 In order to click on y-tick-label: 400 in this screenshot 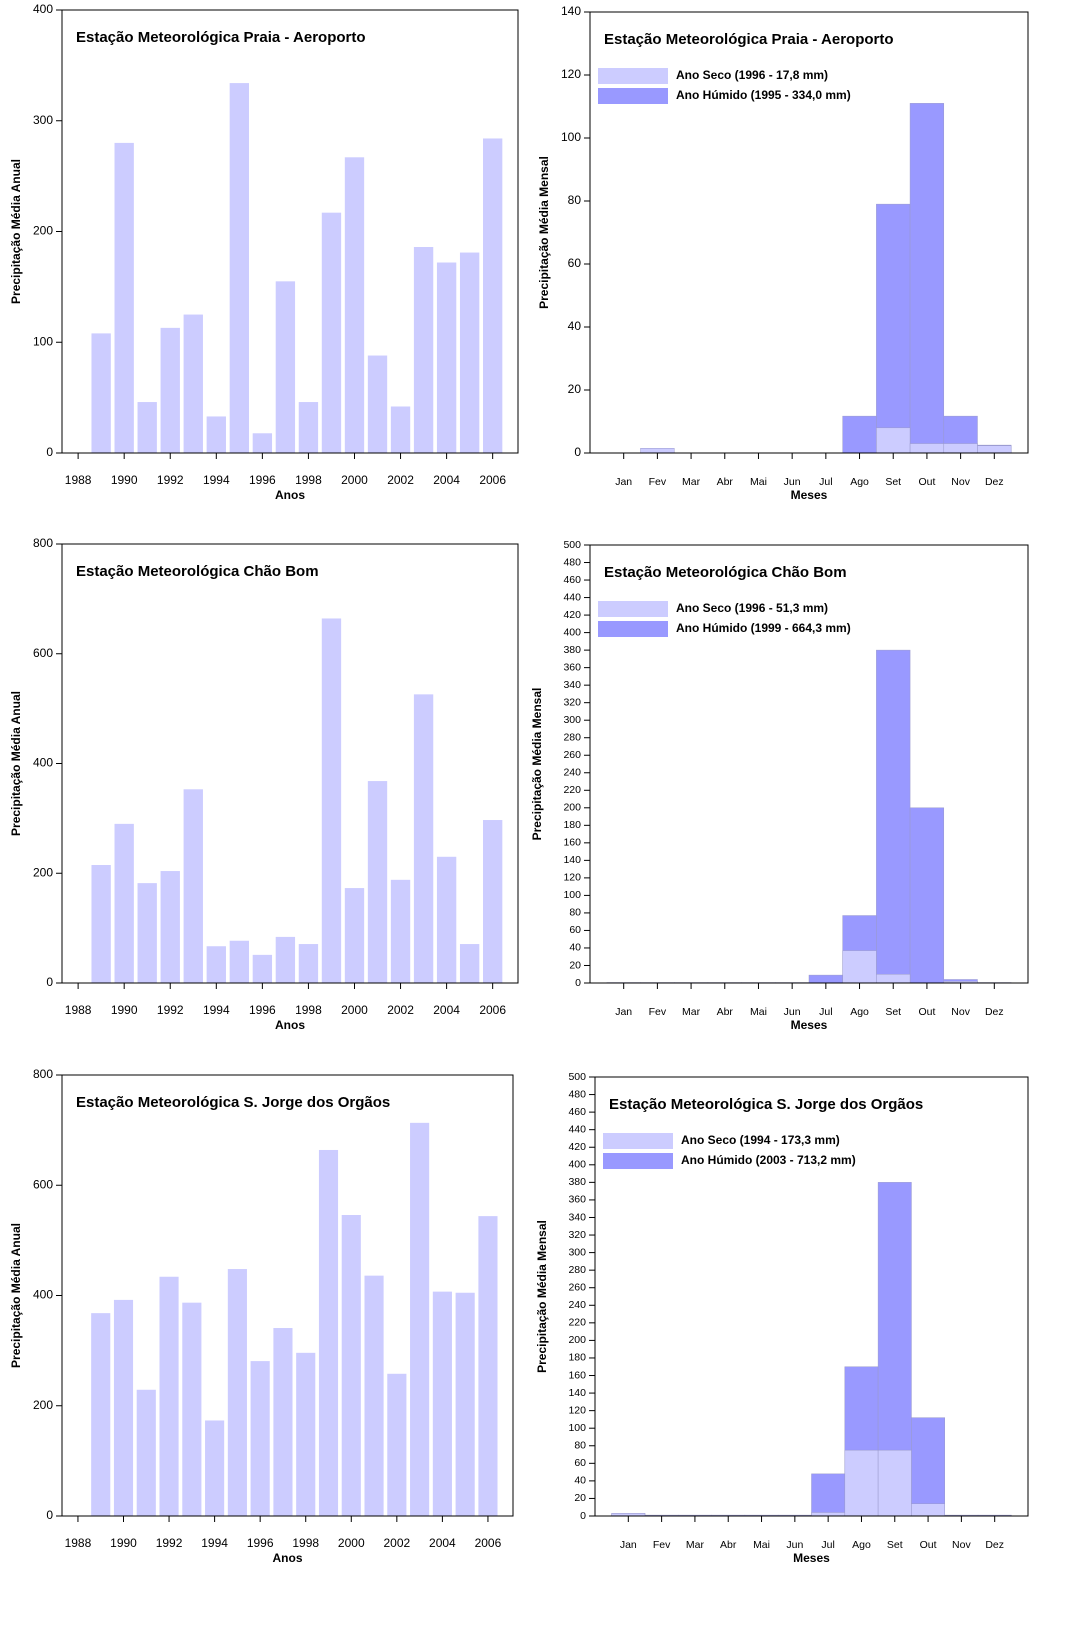, I will do `click(43, 9)`.